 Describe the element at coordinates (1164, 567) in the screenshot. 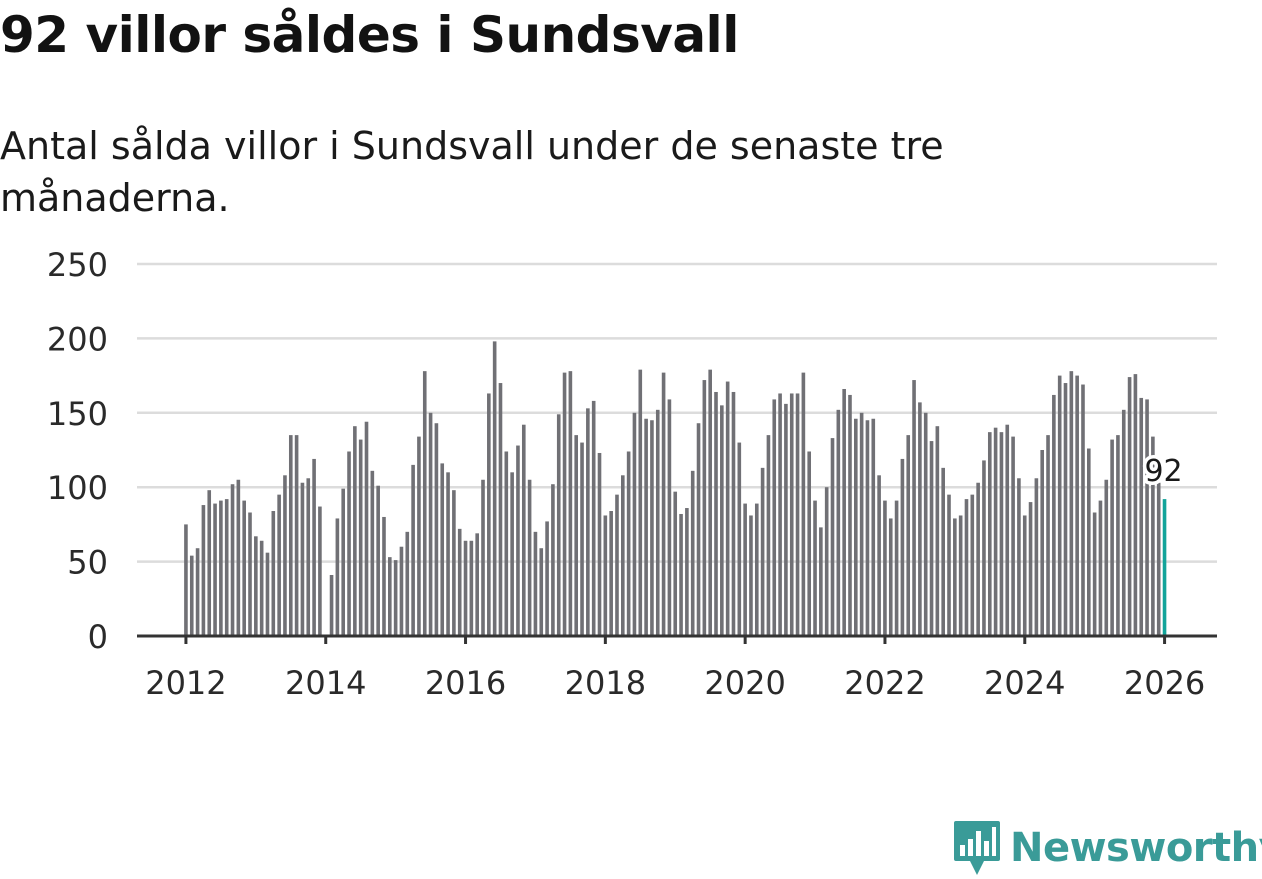

I see `bar-highlight` at that location.